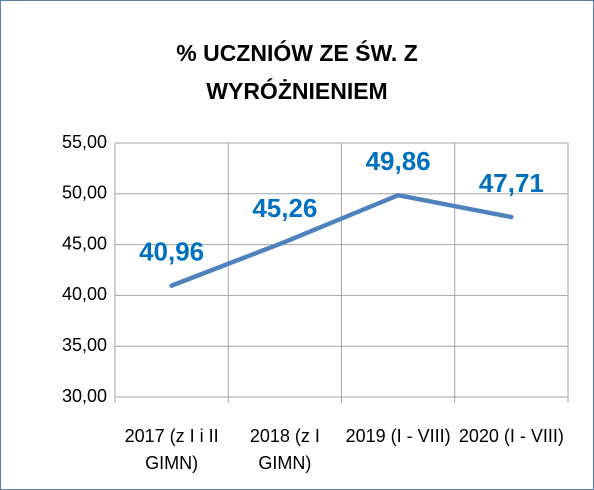  What do you see at coordinates (84, 243) in the screenshot?
I see `y-tick-label: 45,00` at bounding box center [84, 243].